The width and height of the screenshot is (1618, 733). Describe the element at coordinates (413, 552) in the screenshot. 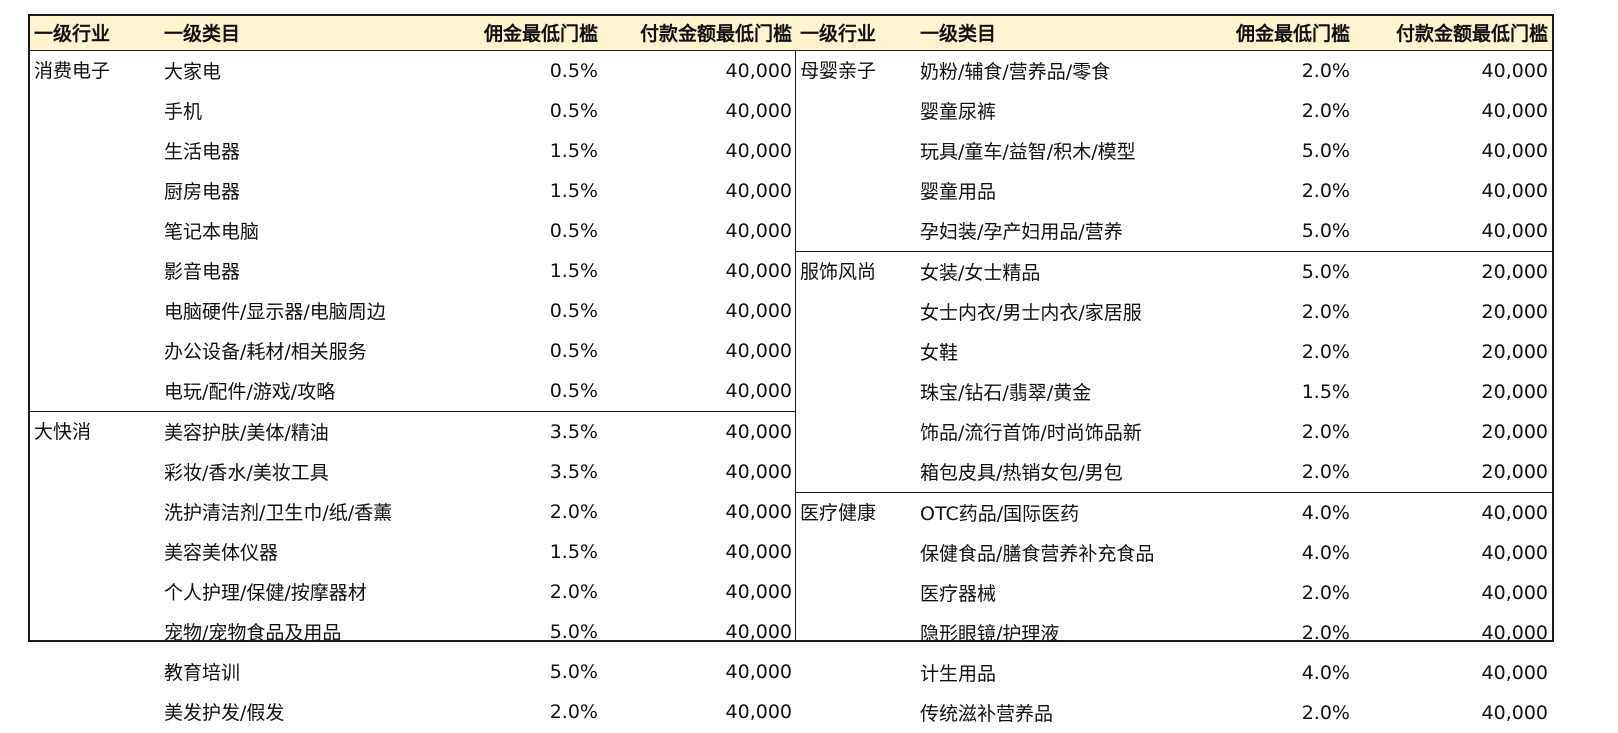

I see `table-row: 美容美体仪器 1.5% 40,000` at that location.